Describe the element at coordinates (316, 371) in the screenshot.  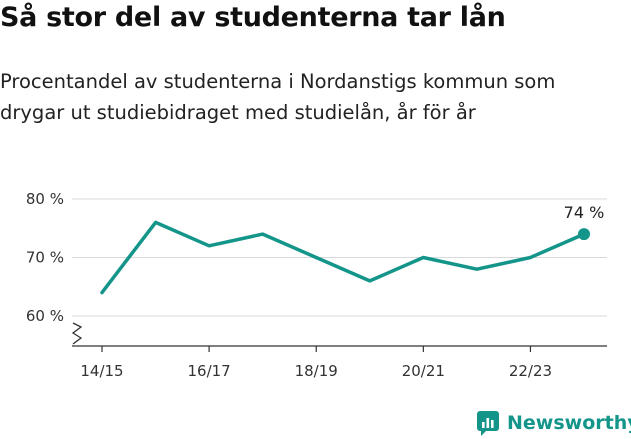
I see `x-tick-label: 18/19` at that location.